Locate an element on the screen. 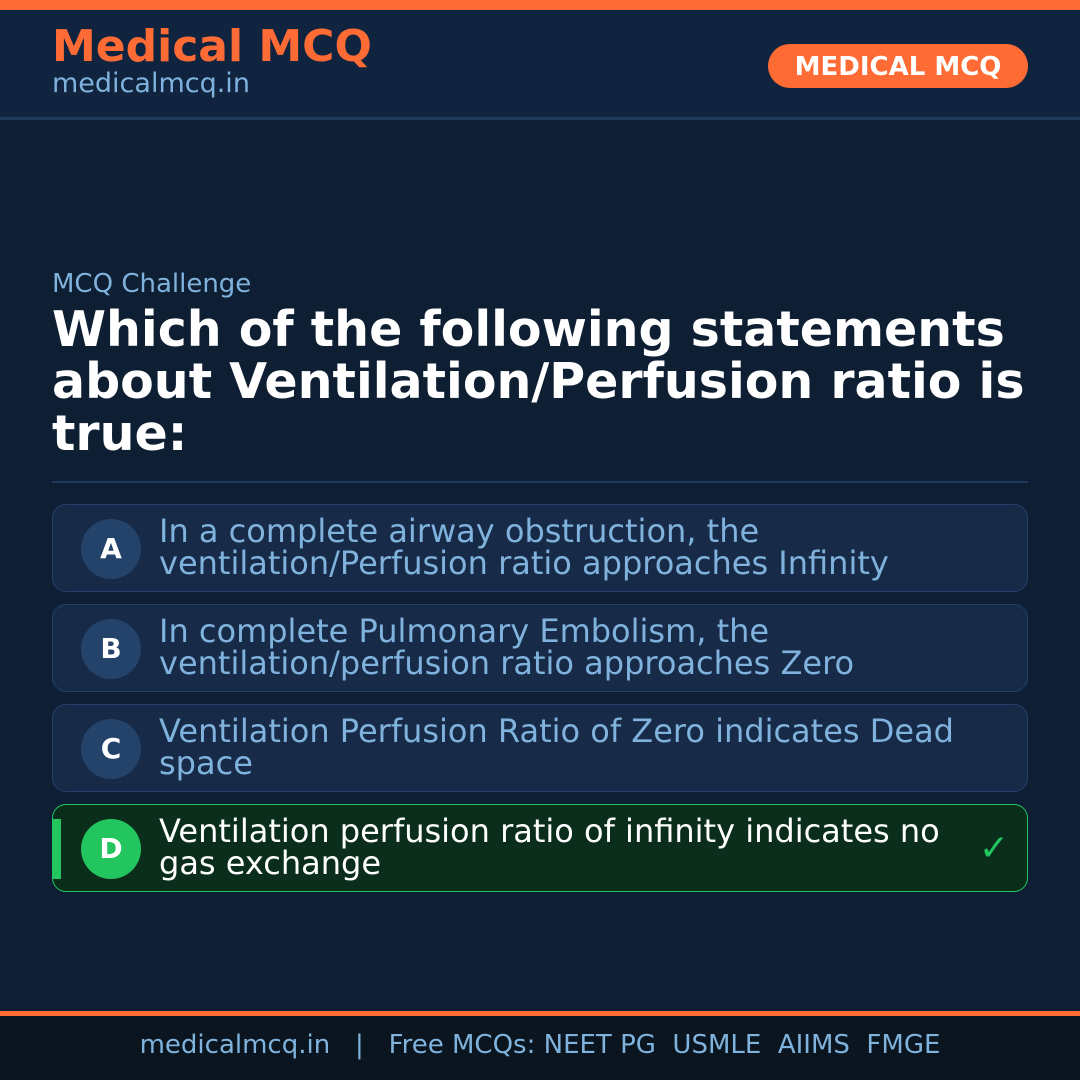 The height and width of the screenshot is (1080, 1080). kicker-label: MCQ Challenge is located at coordinates (152, 284).